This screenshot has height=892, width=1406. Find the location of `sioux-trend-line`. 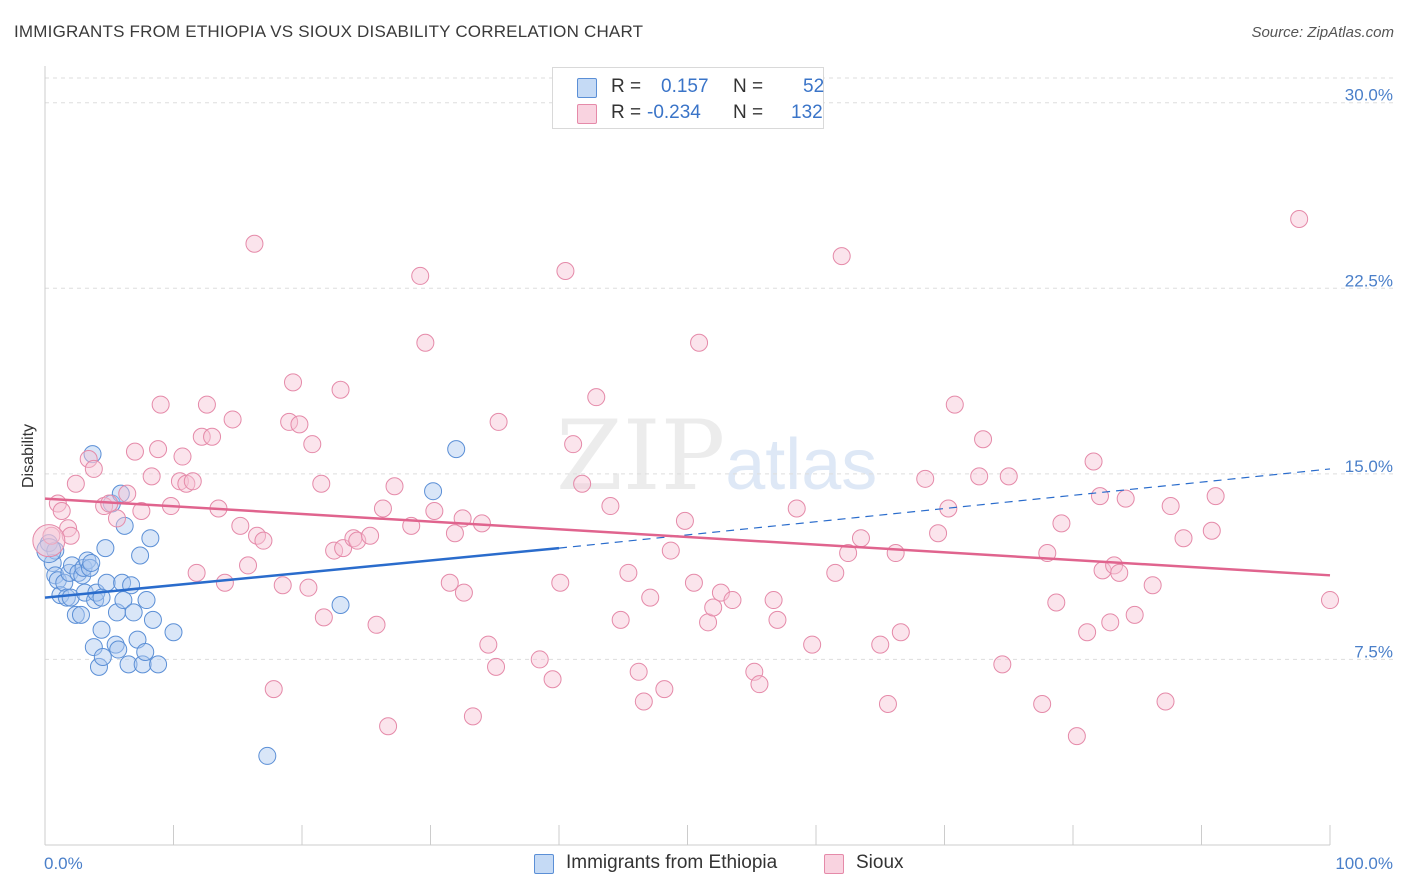

sioux-trend-line is located at coordinates (687, 537).